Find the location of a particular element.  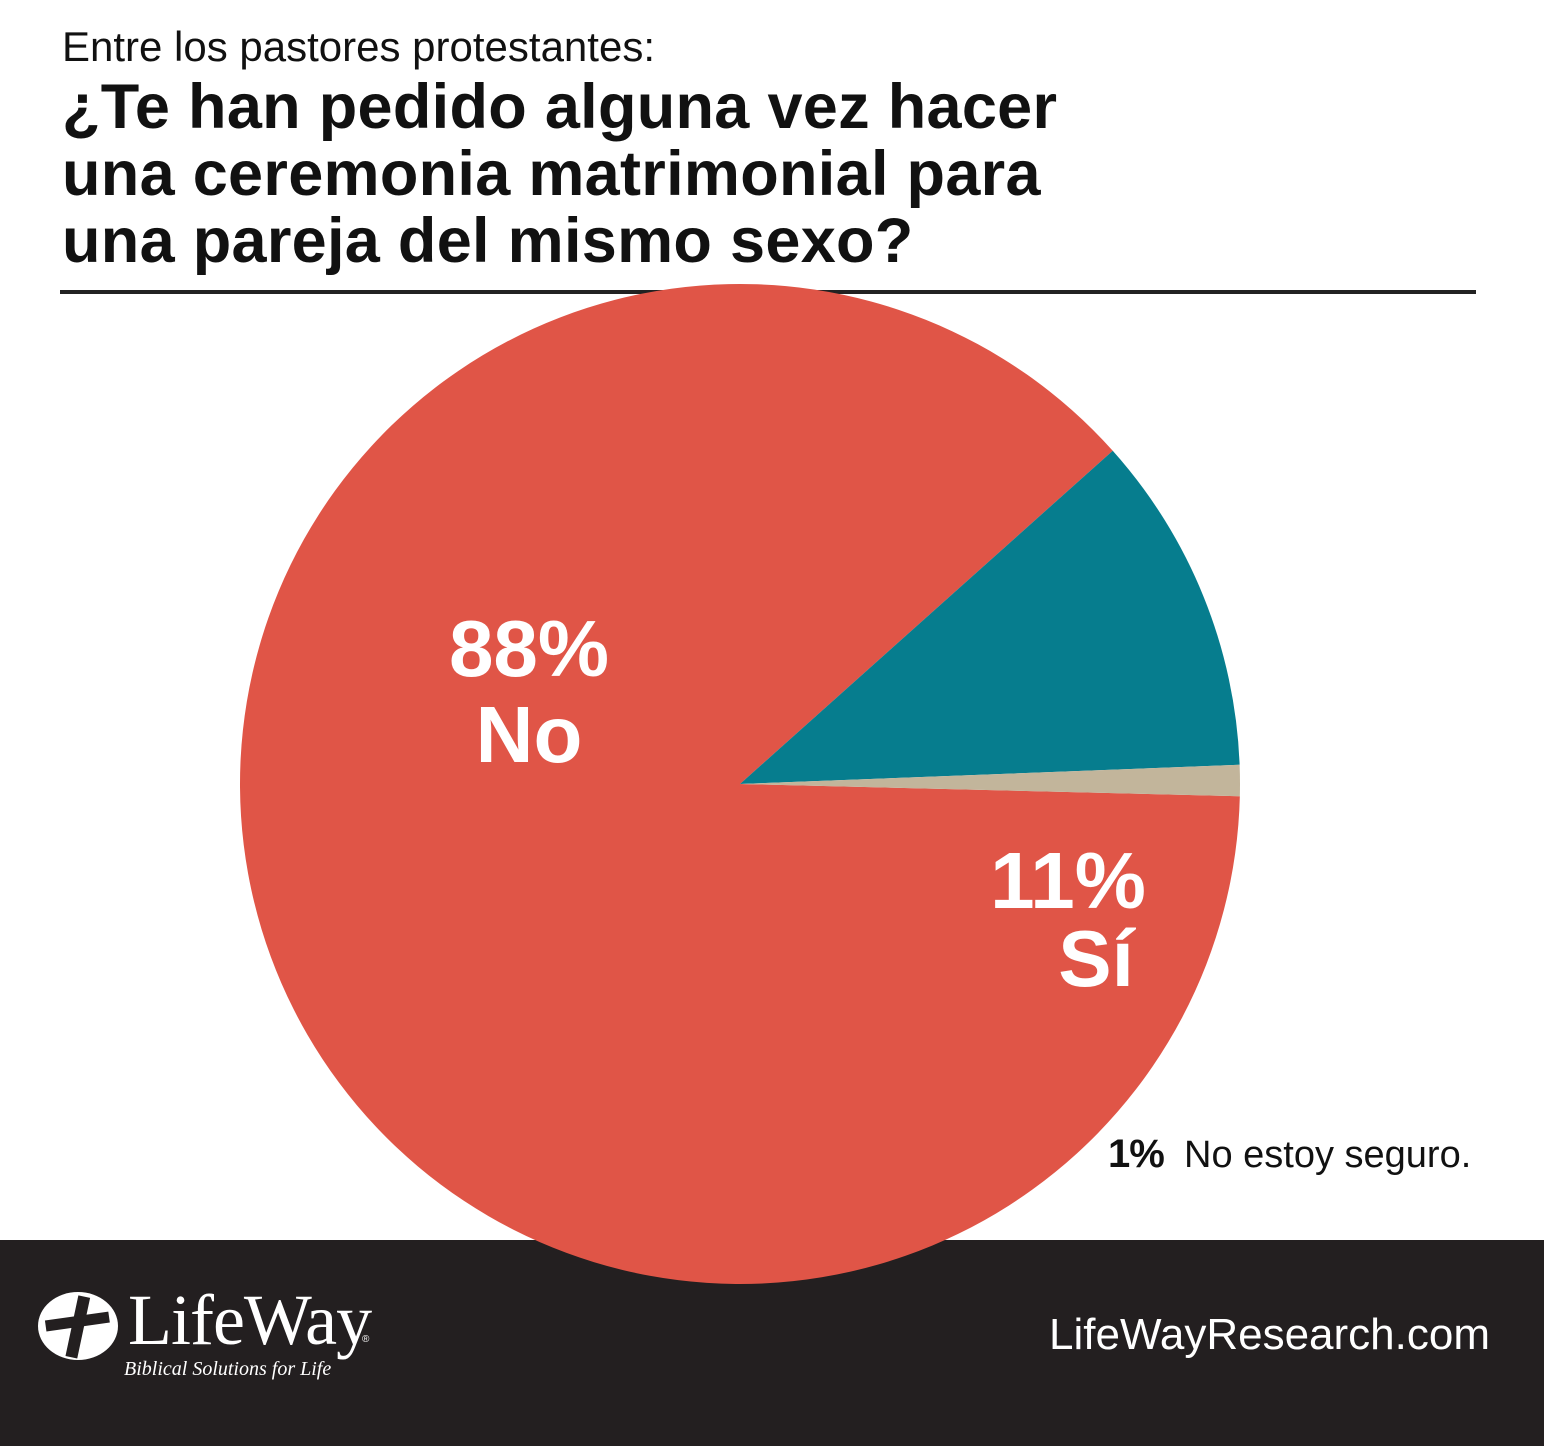

slice-pct-label-unsure: 1% is located at coordinates (1136, 1154).